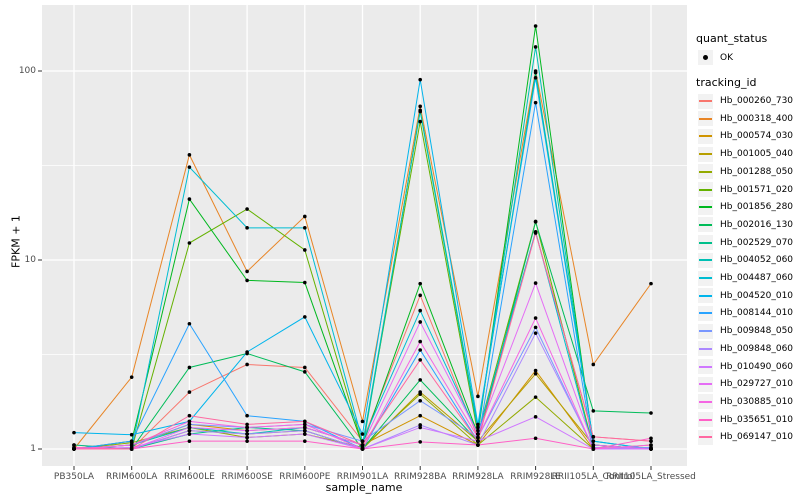 Image resolution: width=800 pixels, height=500 pixels. Describe the element at coordinates (651, 477) in the screenshot. I see `x-tick-label-RRII105LA_Stressed: RRII105LA_Stressed` at that location.